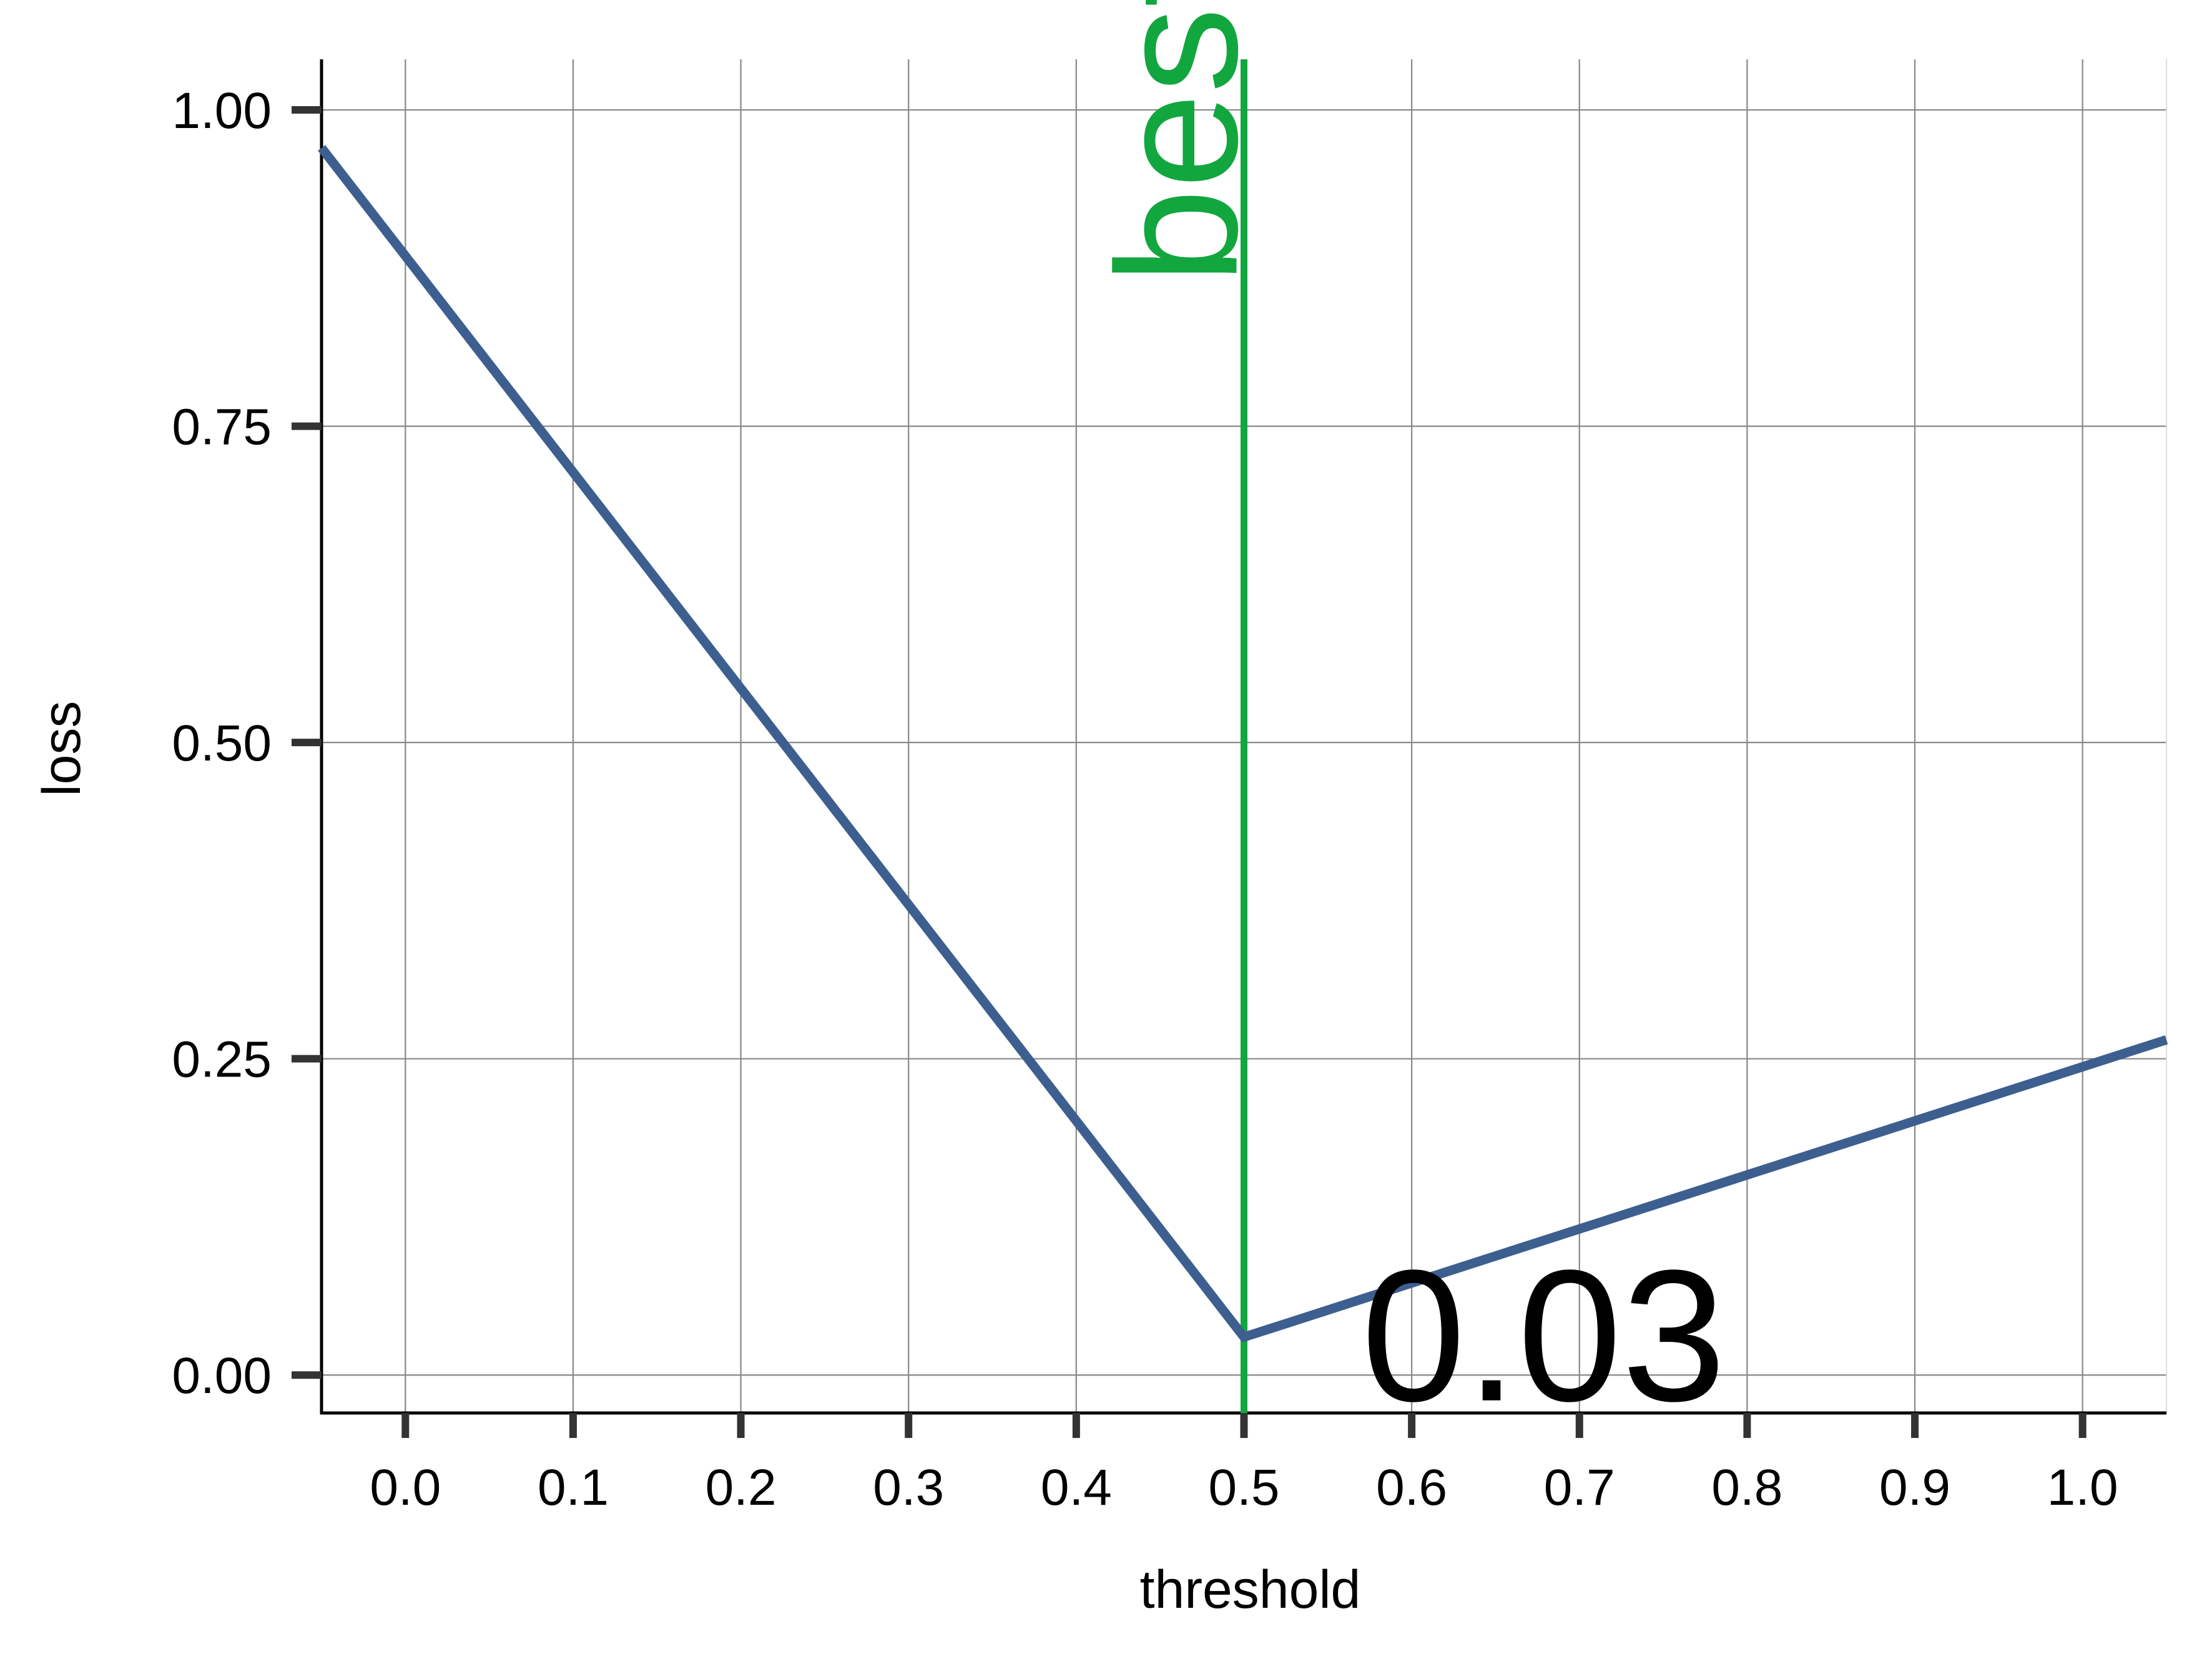 The image size is (2212, 1659). Describe the element at coordinates (222, 110) in the screenshot. I see `y-tick-label: 1.00` at that location.